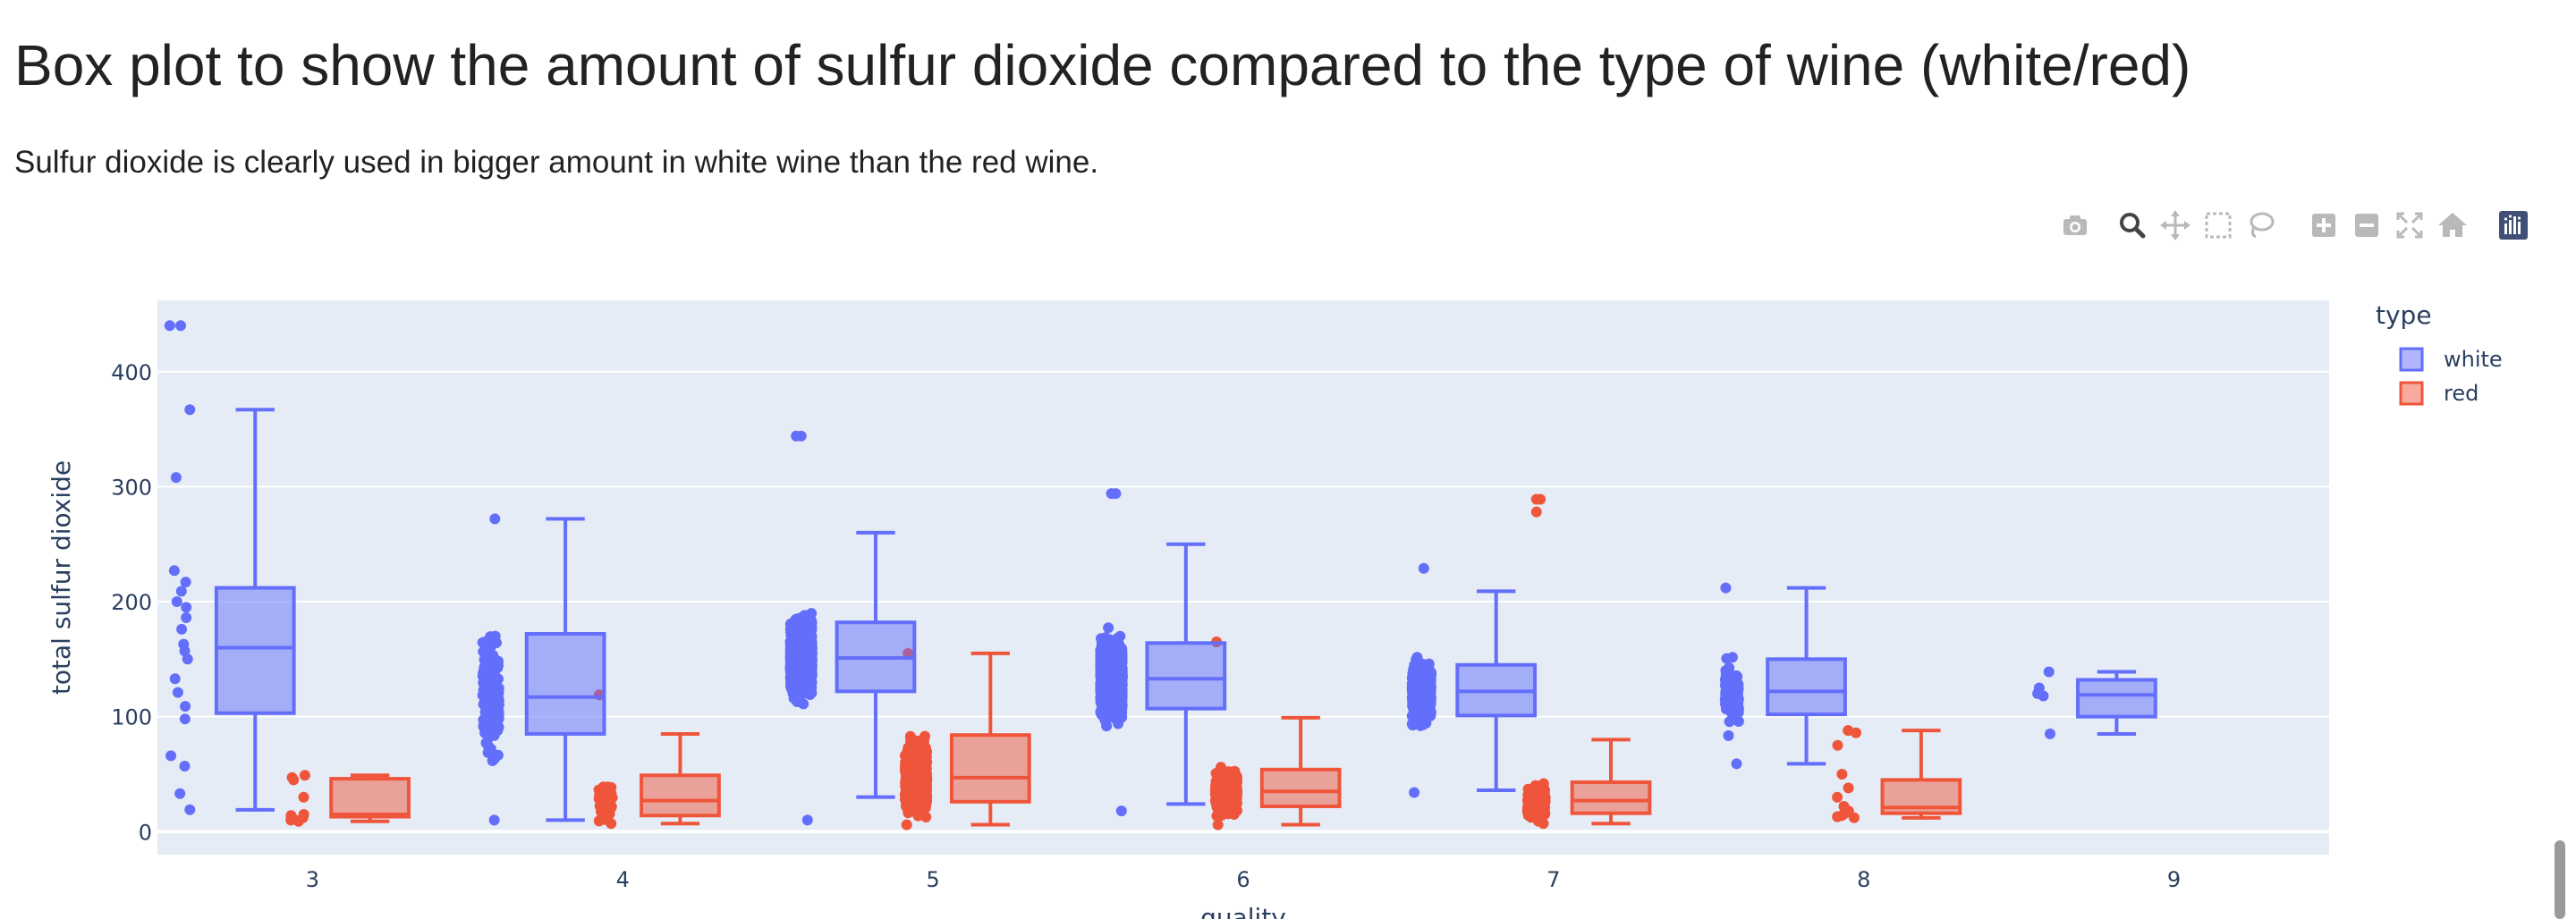 The width and height of the screenshot is (2576, 919). Describe the element at coordinates (2294, 227) in the screenshot. I see `plot-modebar` at that location.